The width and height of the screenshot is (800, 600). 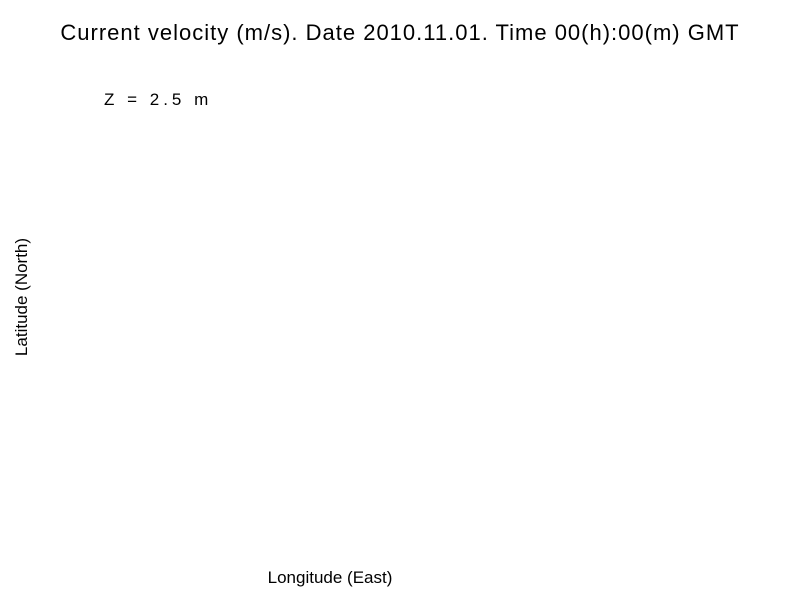 What do you see at coordinates (740, 295) in the screenshot?
I see `colorbar` at bounding box center [740, 295].